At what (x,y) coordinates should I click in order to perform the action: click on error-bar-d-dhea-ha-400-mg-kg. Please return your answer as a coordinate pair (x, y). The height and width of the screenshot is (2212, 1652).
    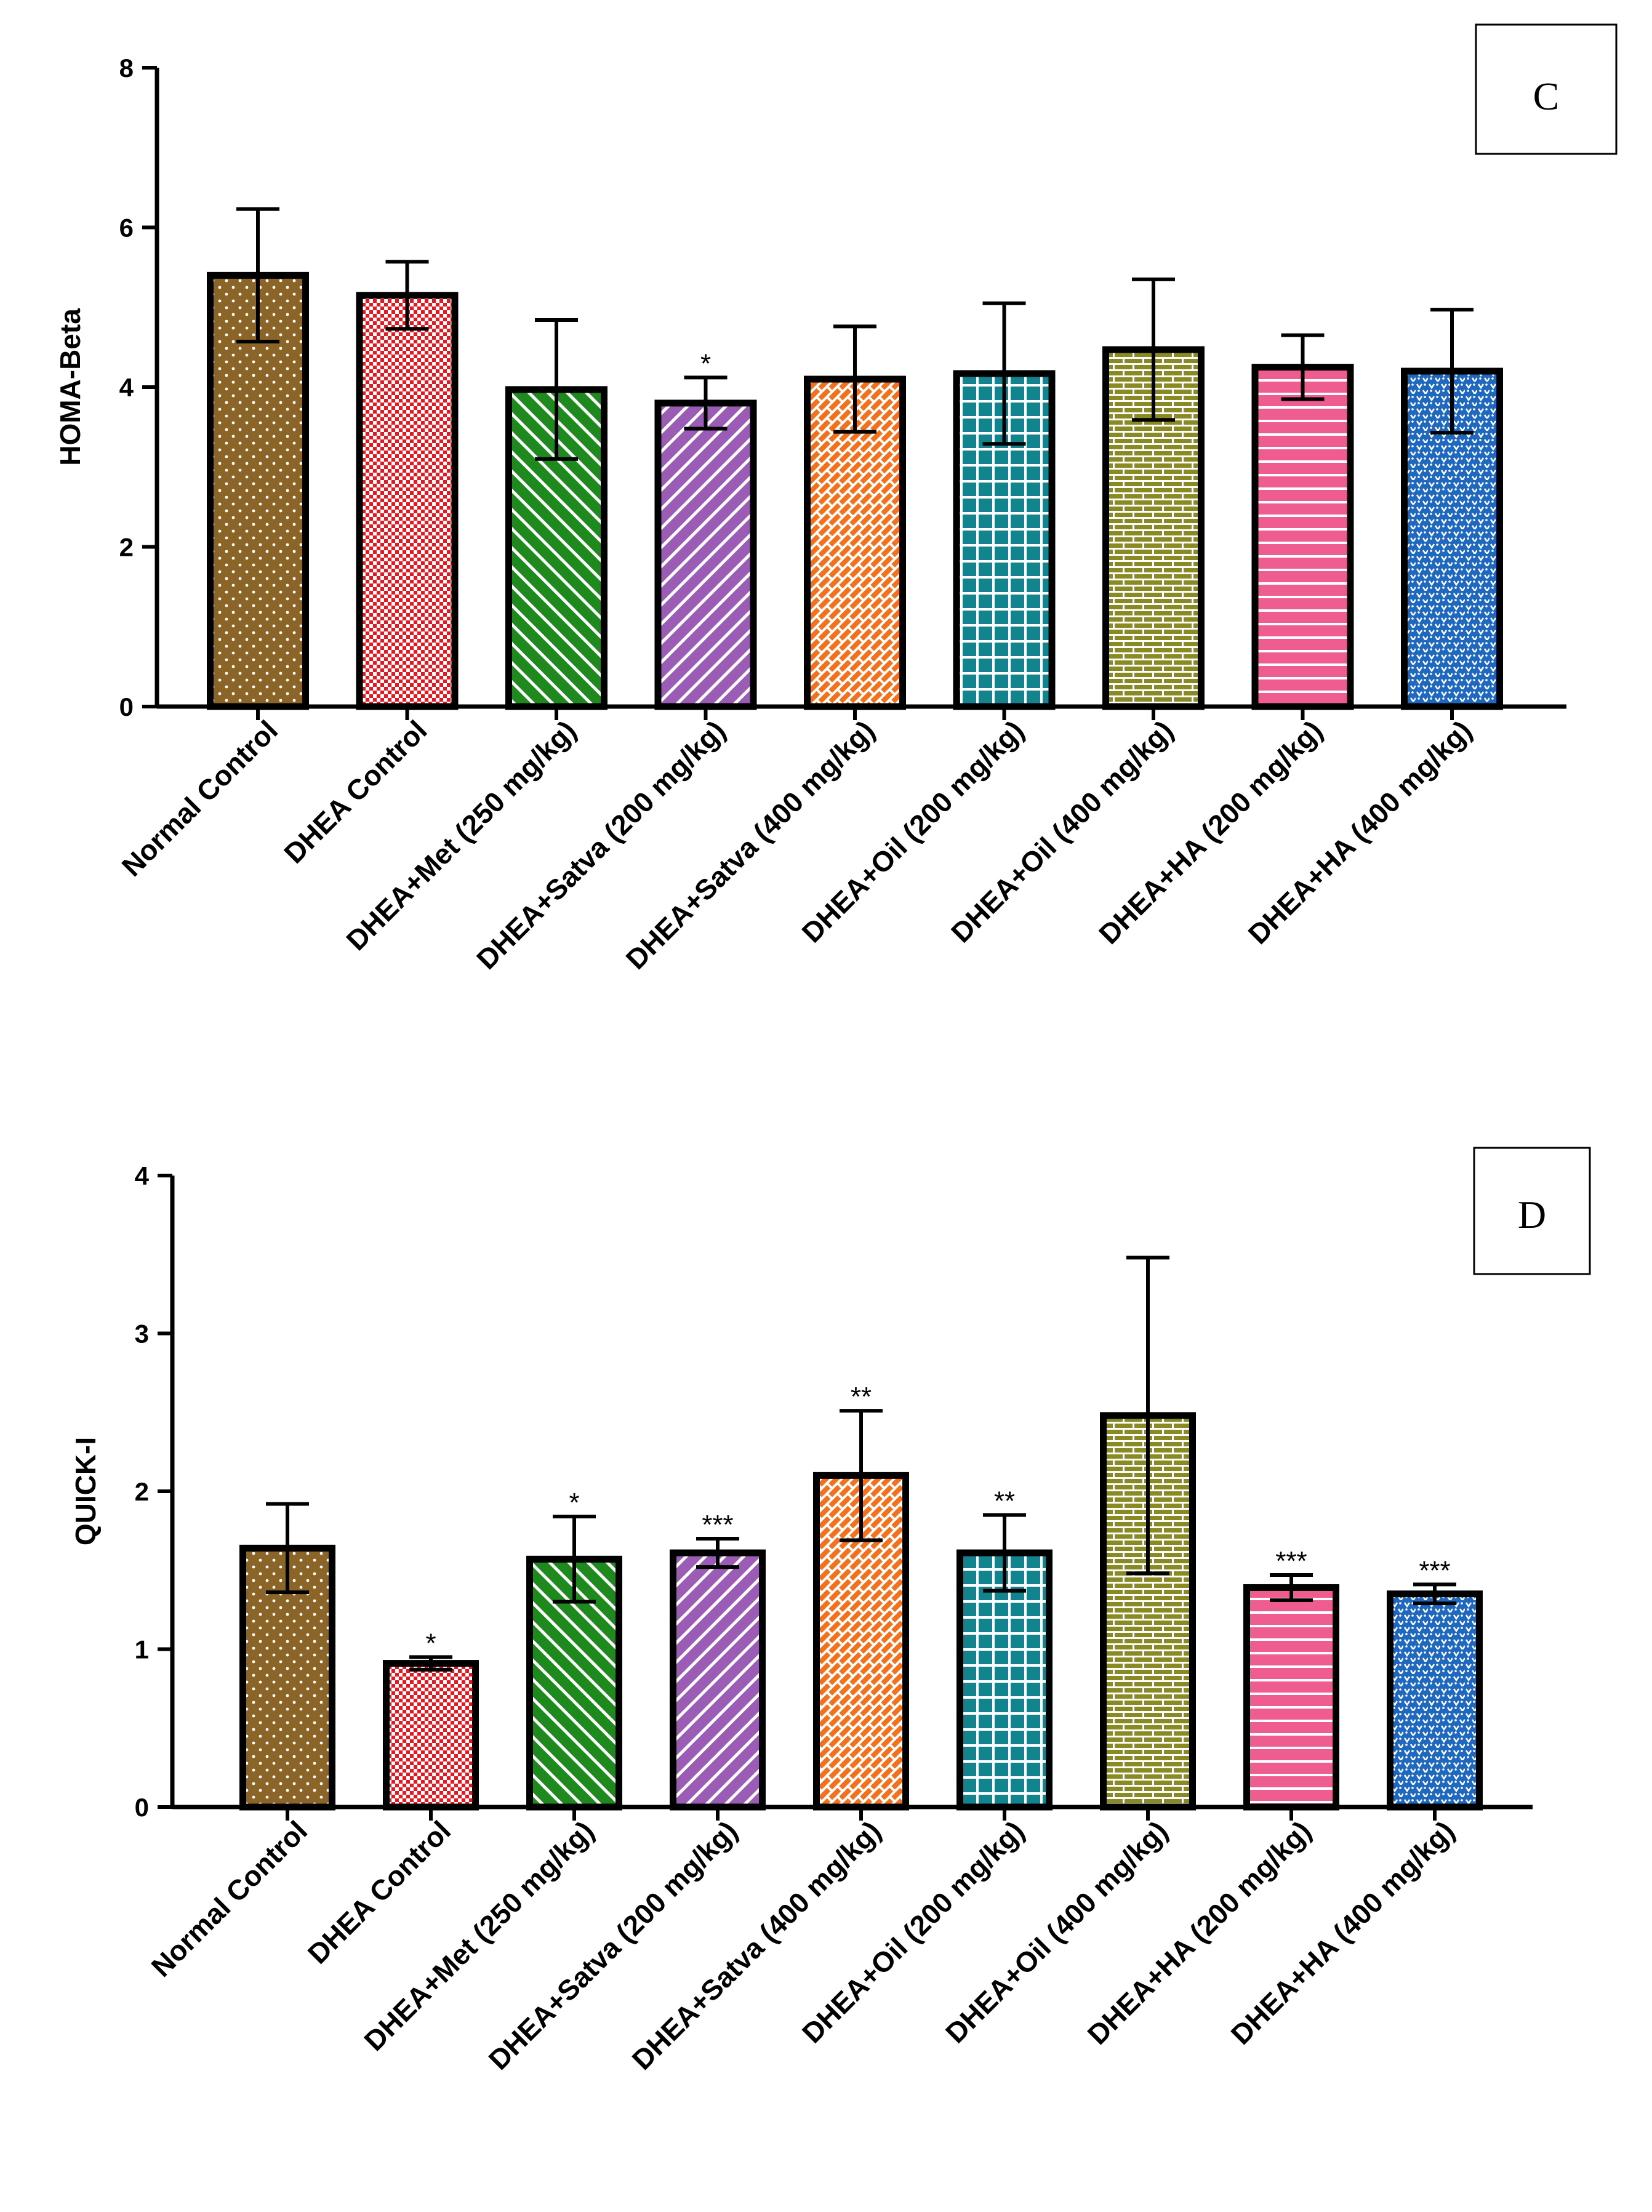
    Looking at the image, I should click on (1434, 1594).